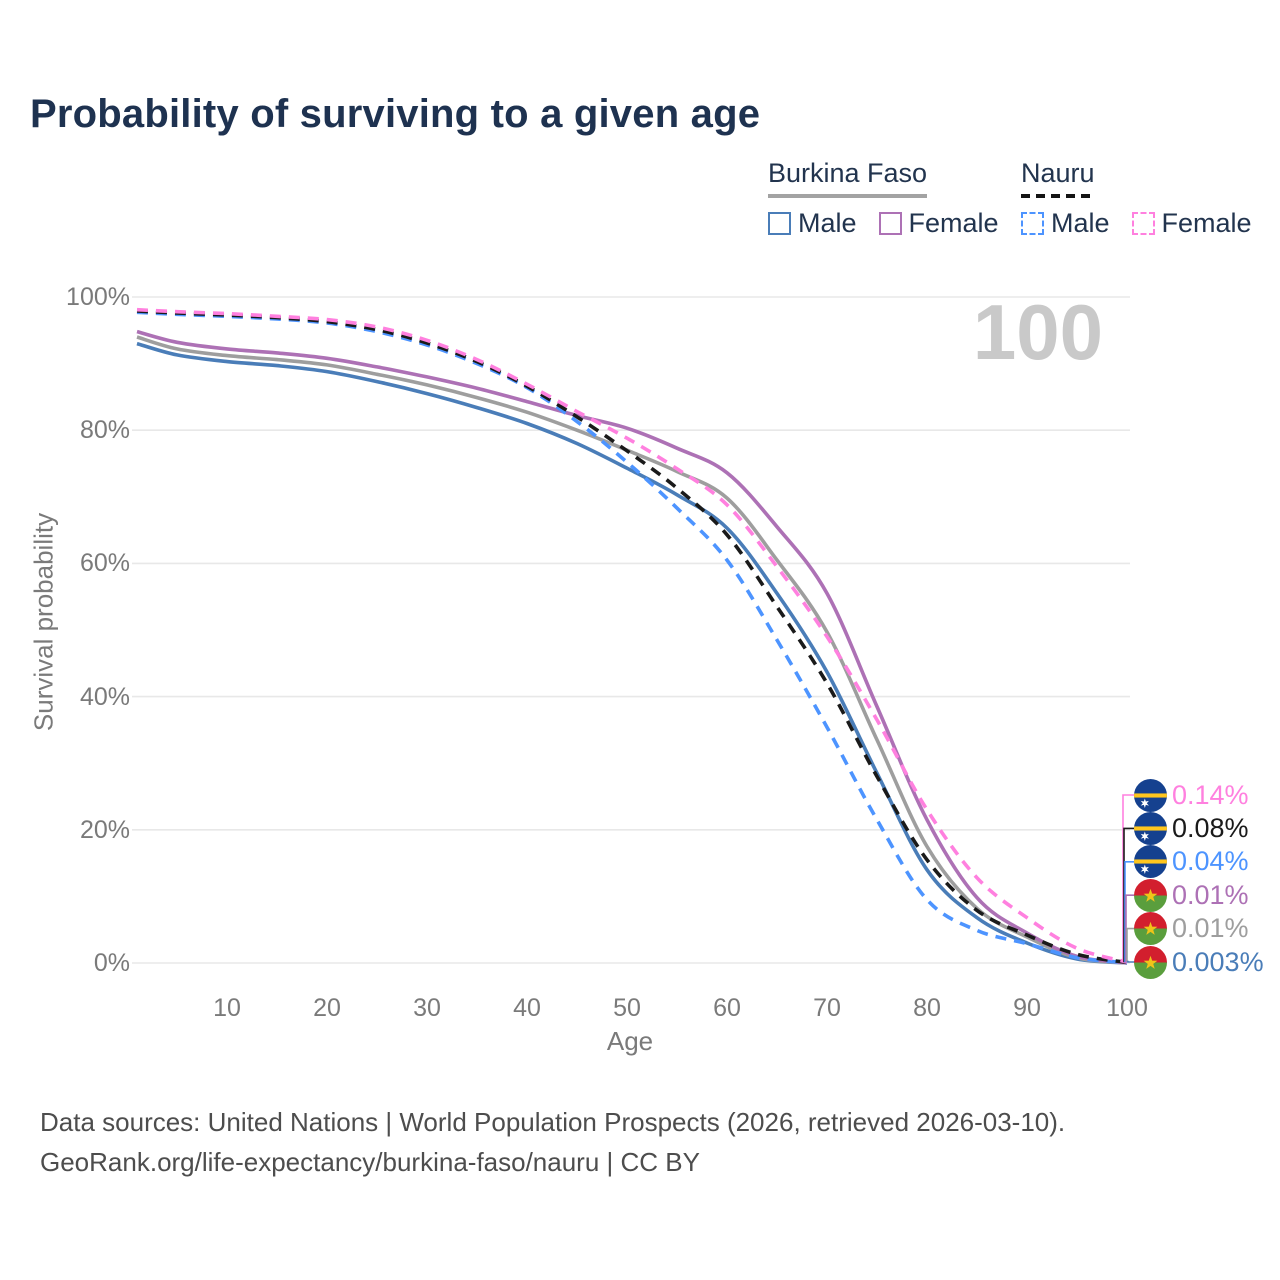  I want to click on legend-group-nauru: Nauru Male Female, so click(1136, 198).